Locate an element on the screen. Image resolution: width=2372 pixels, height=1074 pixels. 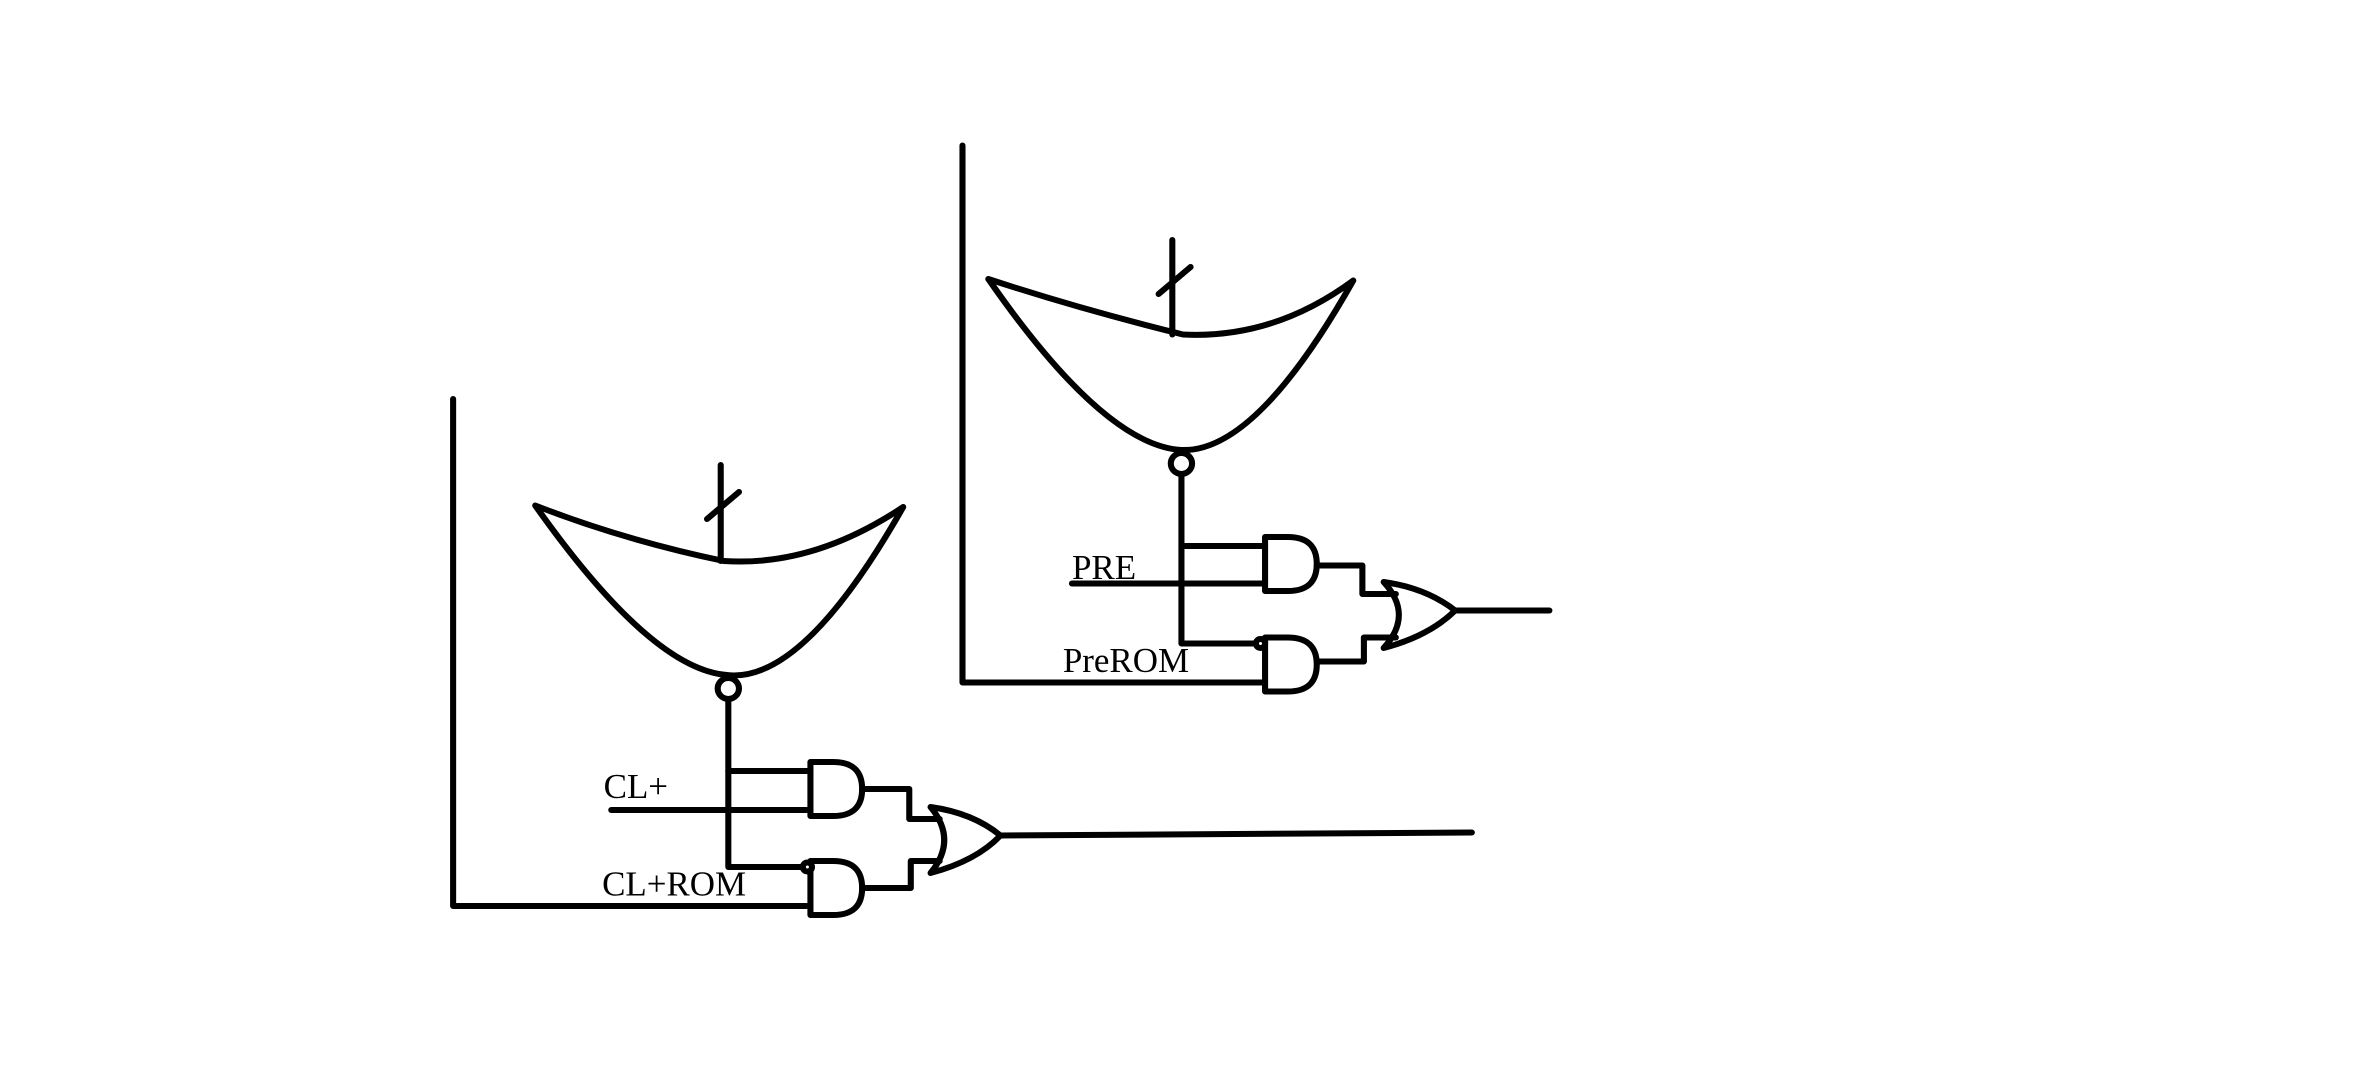
output-wire is located at coordinates (1236, 834).